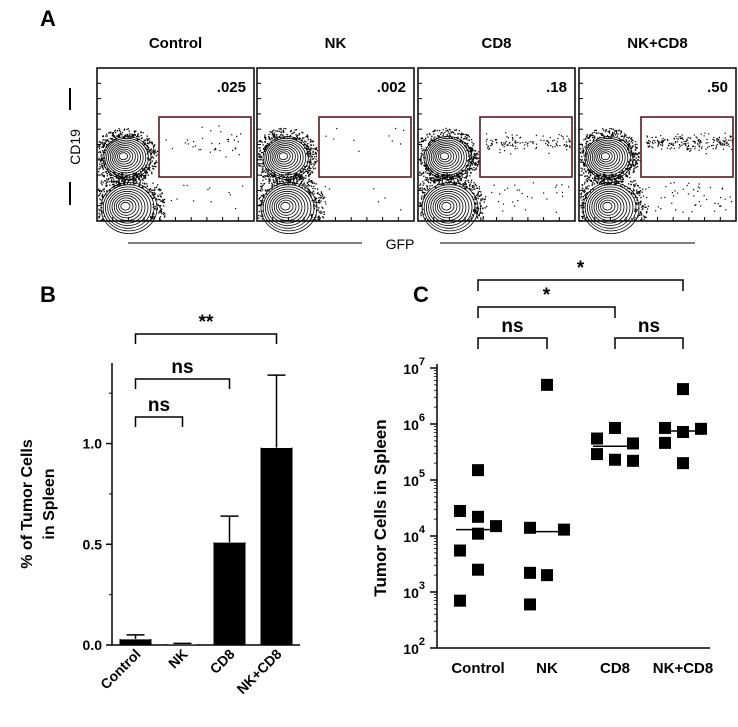  Describe the element at coordinates (380, 507) in the screenshot. I see `y-axis-title: Tumor Cells in Spleen` at that location.